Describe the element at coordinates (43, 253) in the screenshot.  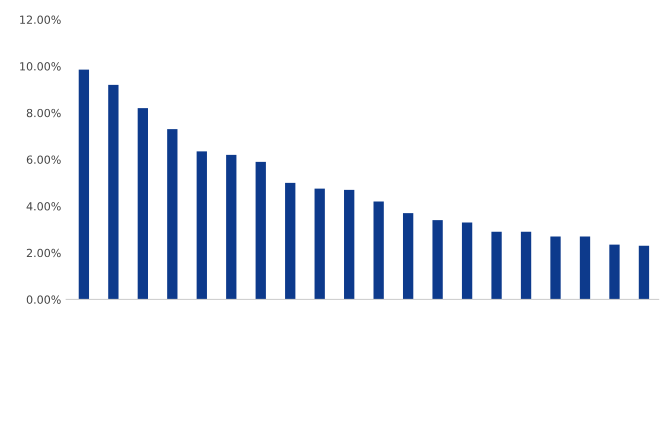
I see `y-tick-label: 2.00%` at that location.